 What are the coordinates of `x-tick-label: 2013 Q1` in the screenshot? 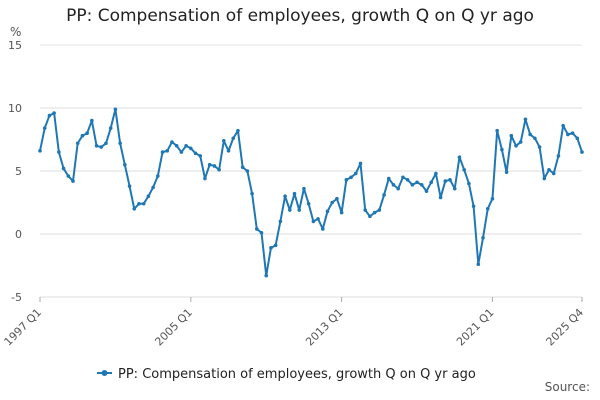 It's located at (324, 327).